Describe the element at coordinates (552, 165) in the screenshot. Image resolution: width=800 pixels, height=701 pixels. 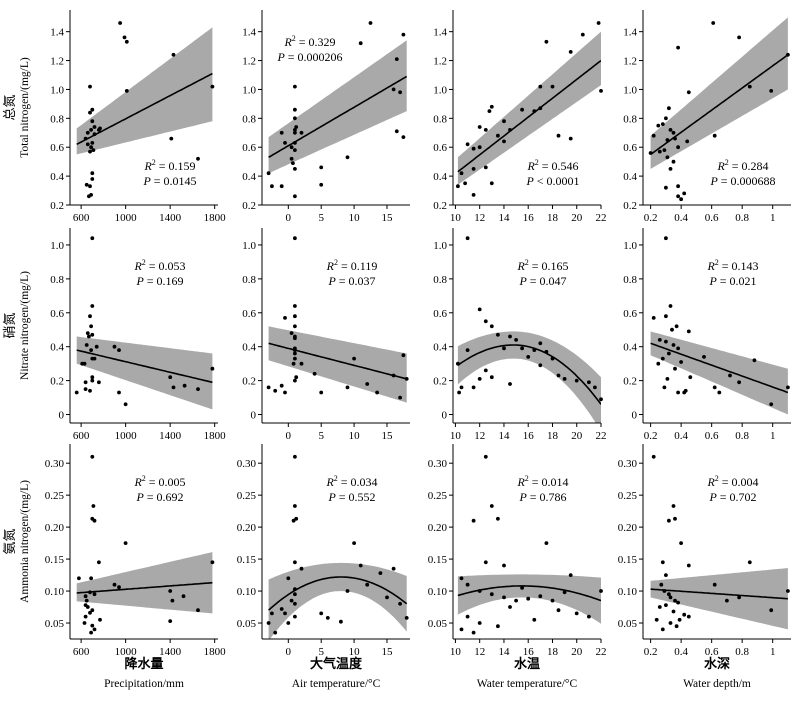
I see `r-squared-label: R2 = 0.546` at that location.